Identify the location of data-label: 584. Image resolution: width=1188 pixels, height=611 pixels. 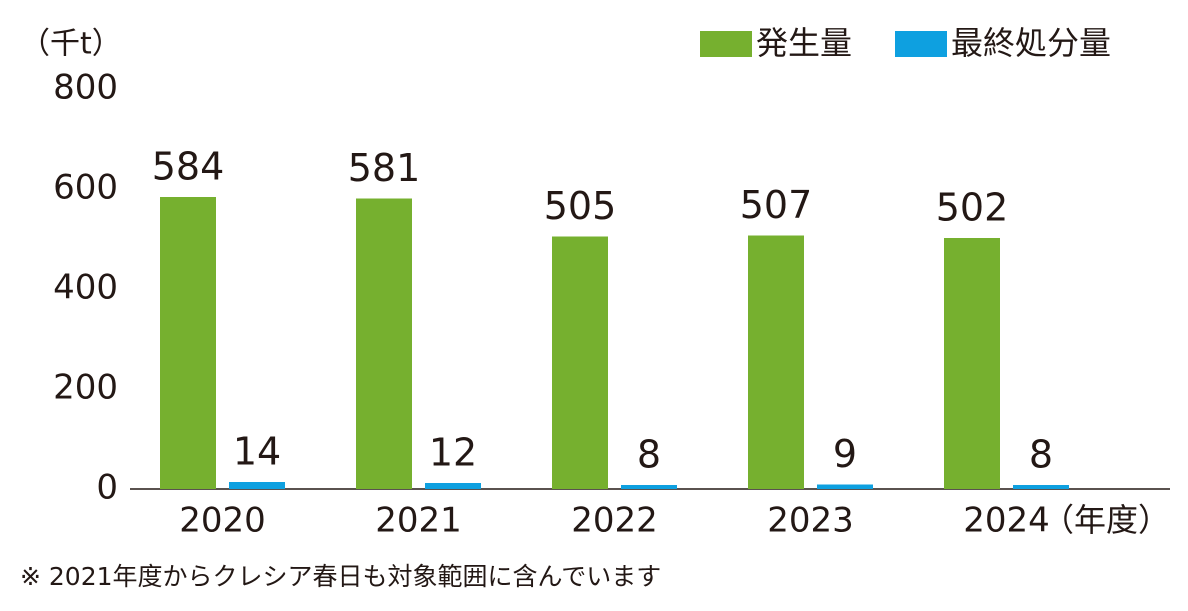
(188, 167).